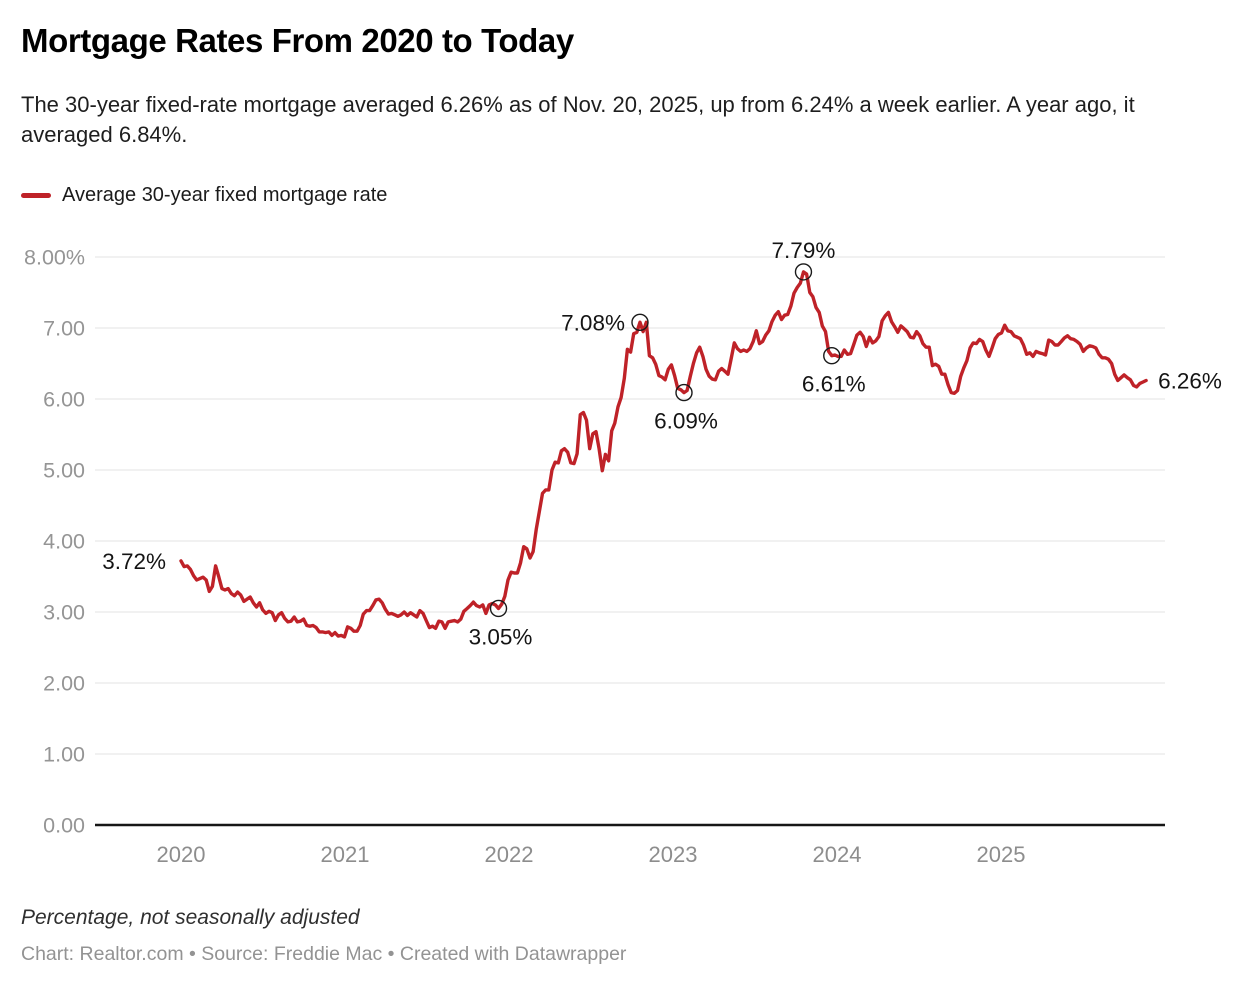  I want to click on legend: Average 30-year fixed mortgage rate, so click(204, 195).